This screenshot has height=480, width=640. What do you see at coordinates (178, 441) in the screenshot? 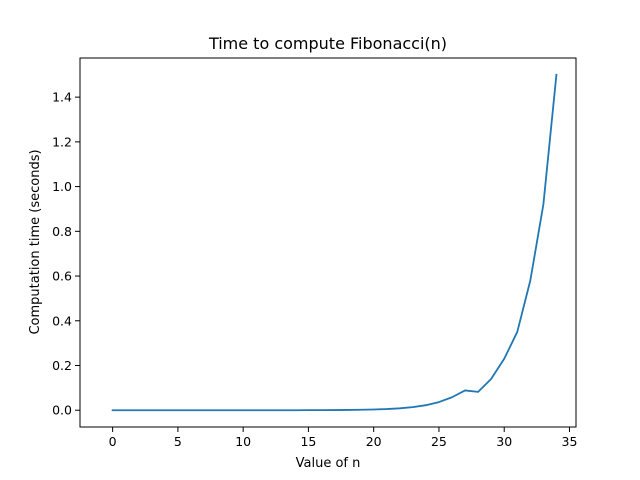
I see `x-tick-label: 5` at bounding box center [178, 441].